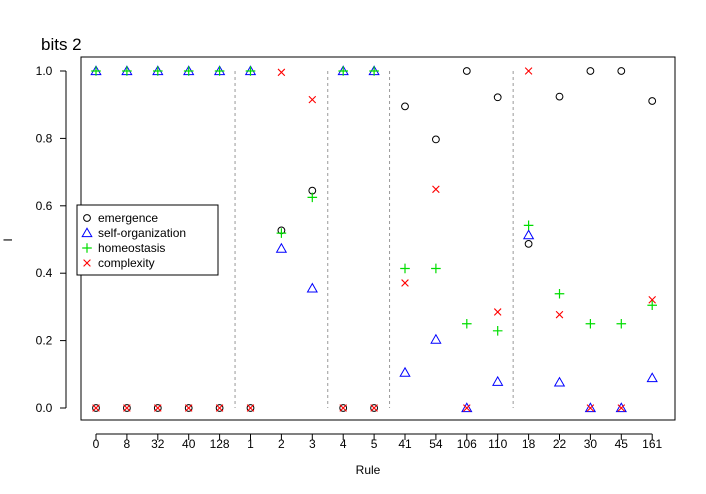 This screenshot has width=706, height=494. What do you see at coordinates (189, 444) in the screenshot?
I see `x-tick-label: 40` at bounding box center [189, 444].